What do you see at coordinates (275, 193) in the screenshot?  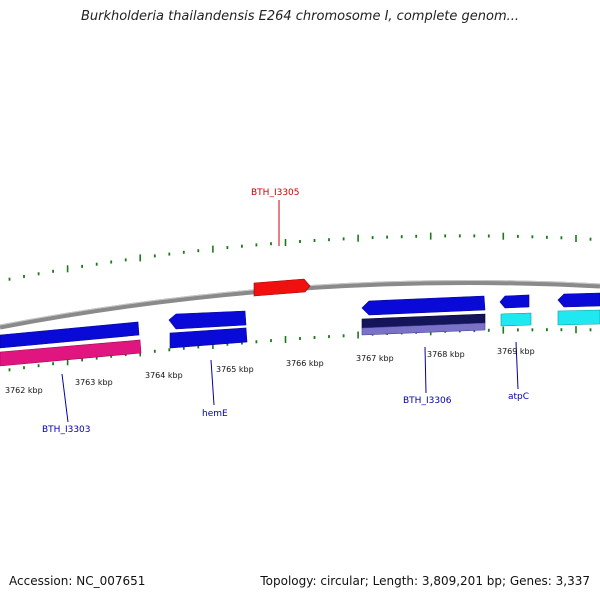 I see `gene-label-BTH_I3305: BTH_I3305` at bounding box center [275, 193].